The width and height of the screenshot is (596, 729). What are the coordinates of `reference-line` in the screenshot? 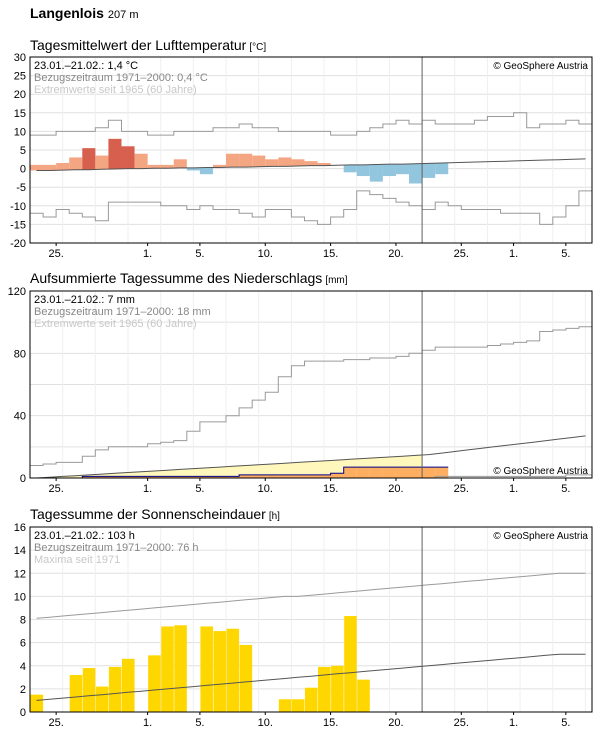 It's located at (311, 457).